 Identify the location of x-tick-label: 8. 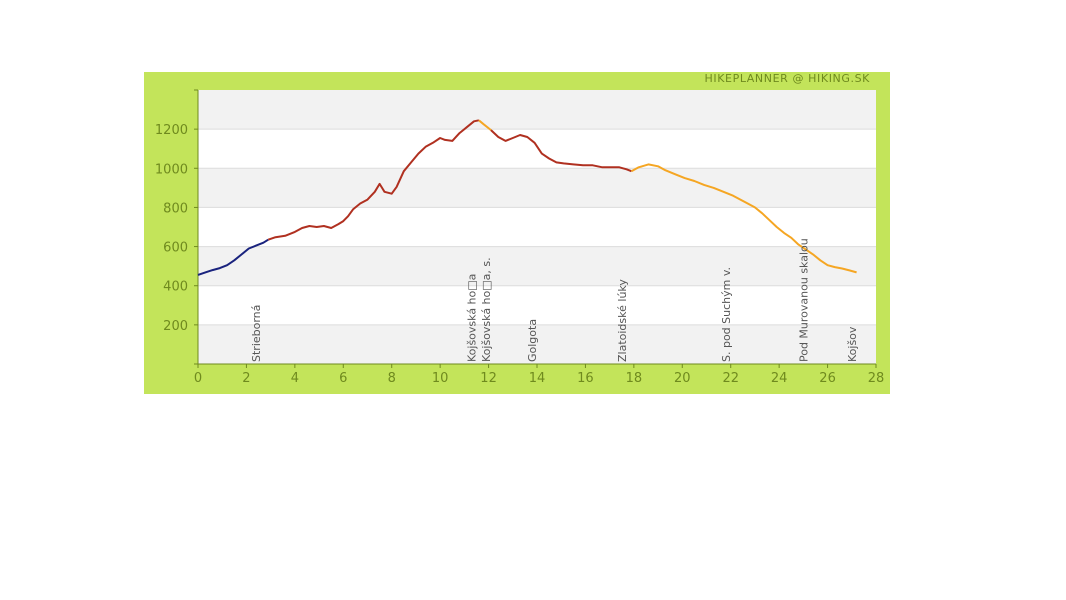
(392, 378).